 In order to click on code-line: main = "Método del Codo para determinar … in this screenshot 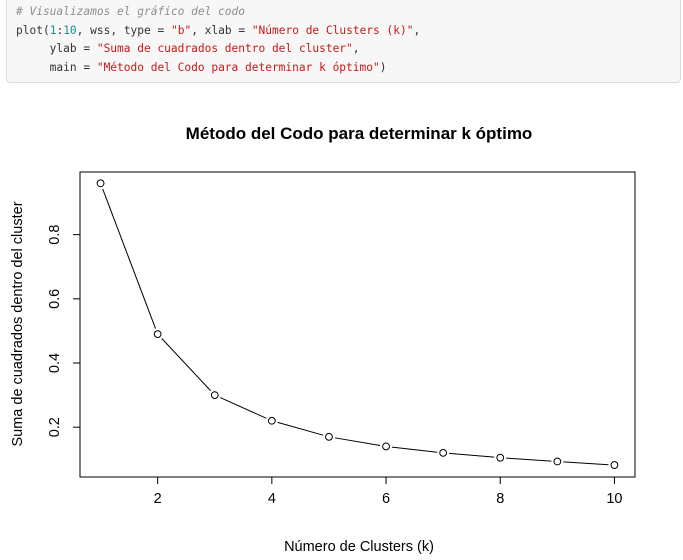, I will do `click(348, 68)`.